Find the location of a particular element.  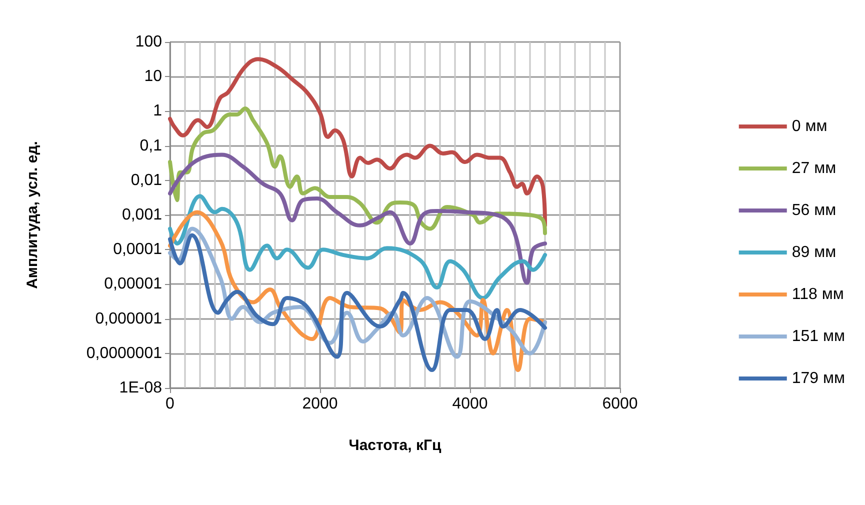

legend-label: 179 мм is located at coordinates (818, 378).